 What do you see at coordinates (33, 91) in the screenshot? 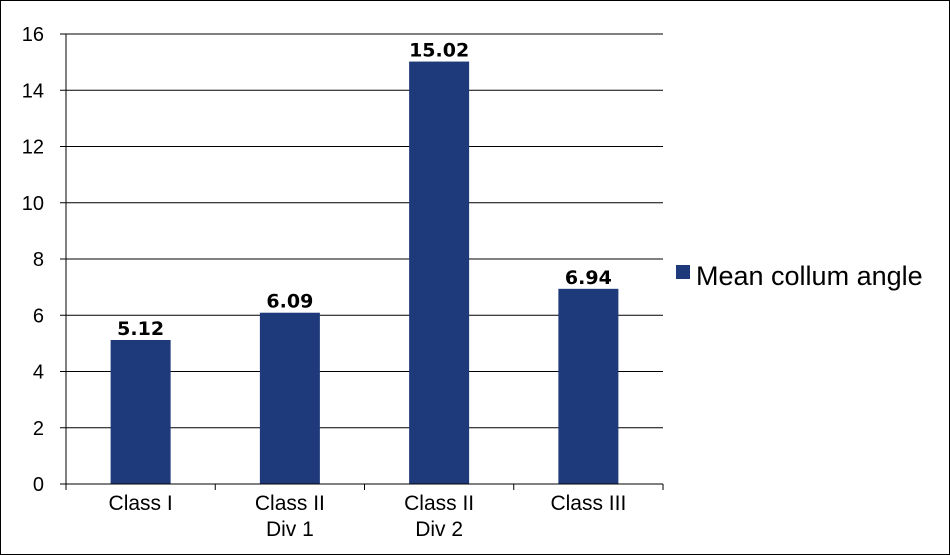
I see `y-tick-label: 14` at bounding box center [33, 91].